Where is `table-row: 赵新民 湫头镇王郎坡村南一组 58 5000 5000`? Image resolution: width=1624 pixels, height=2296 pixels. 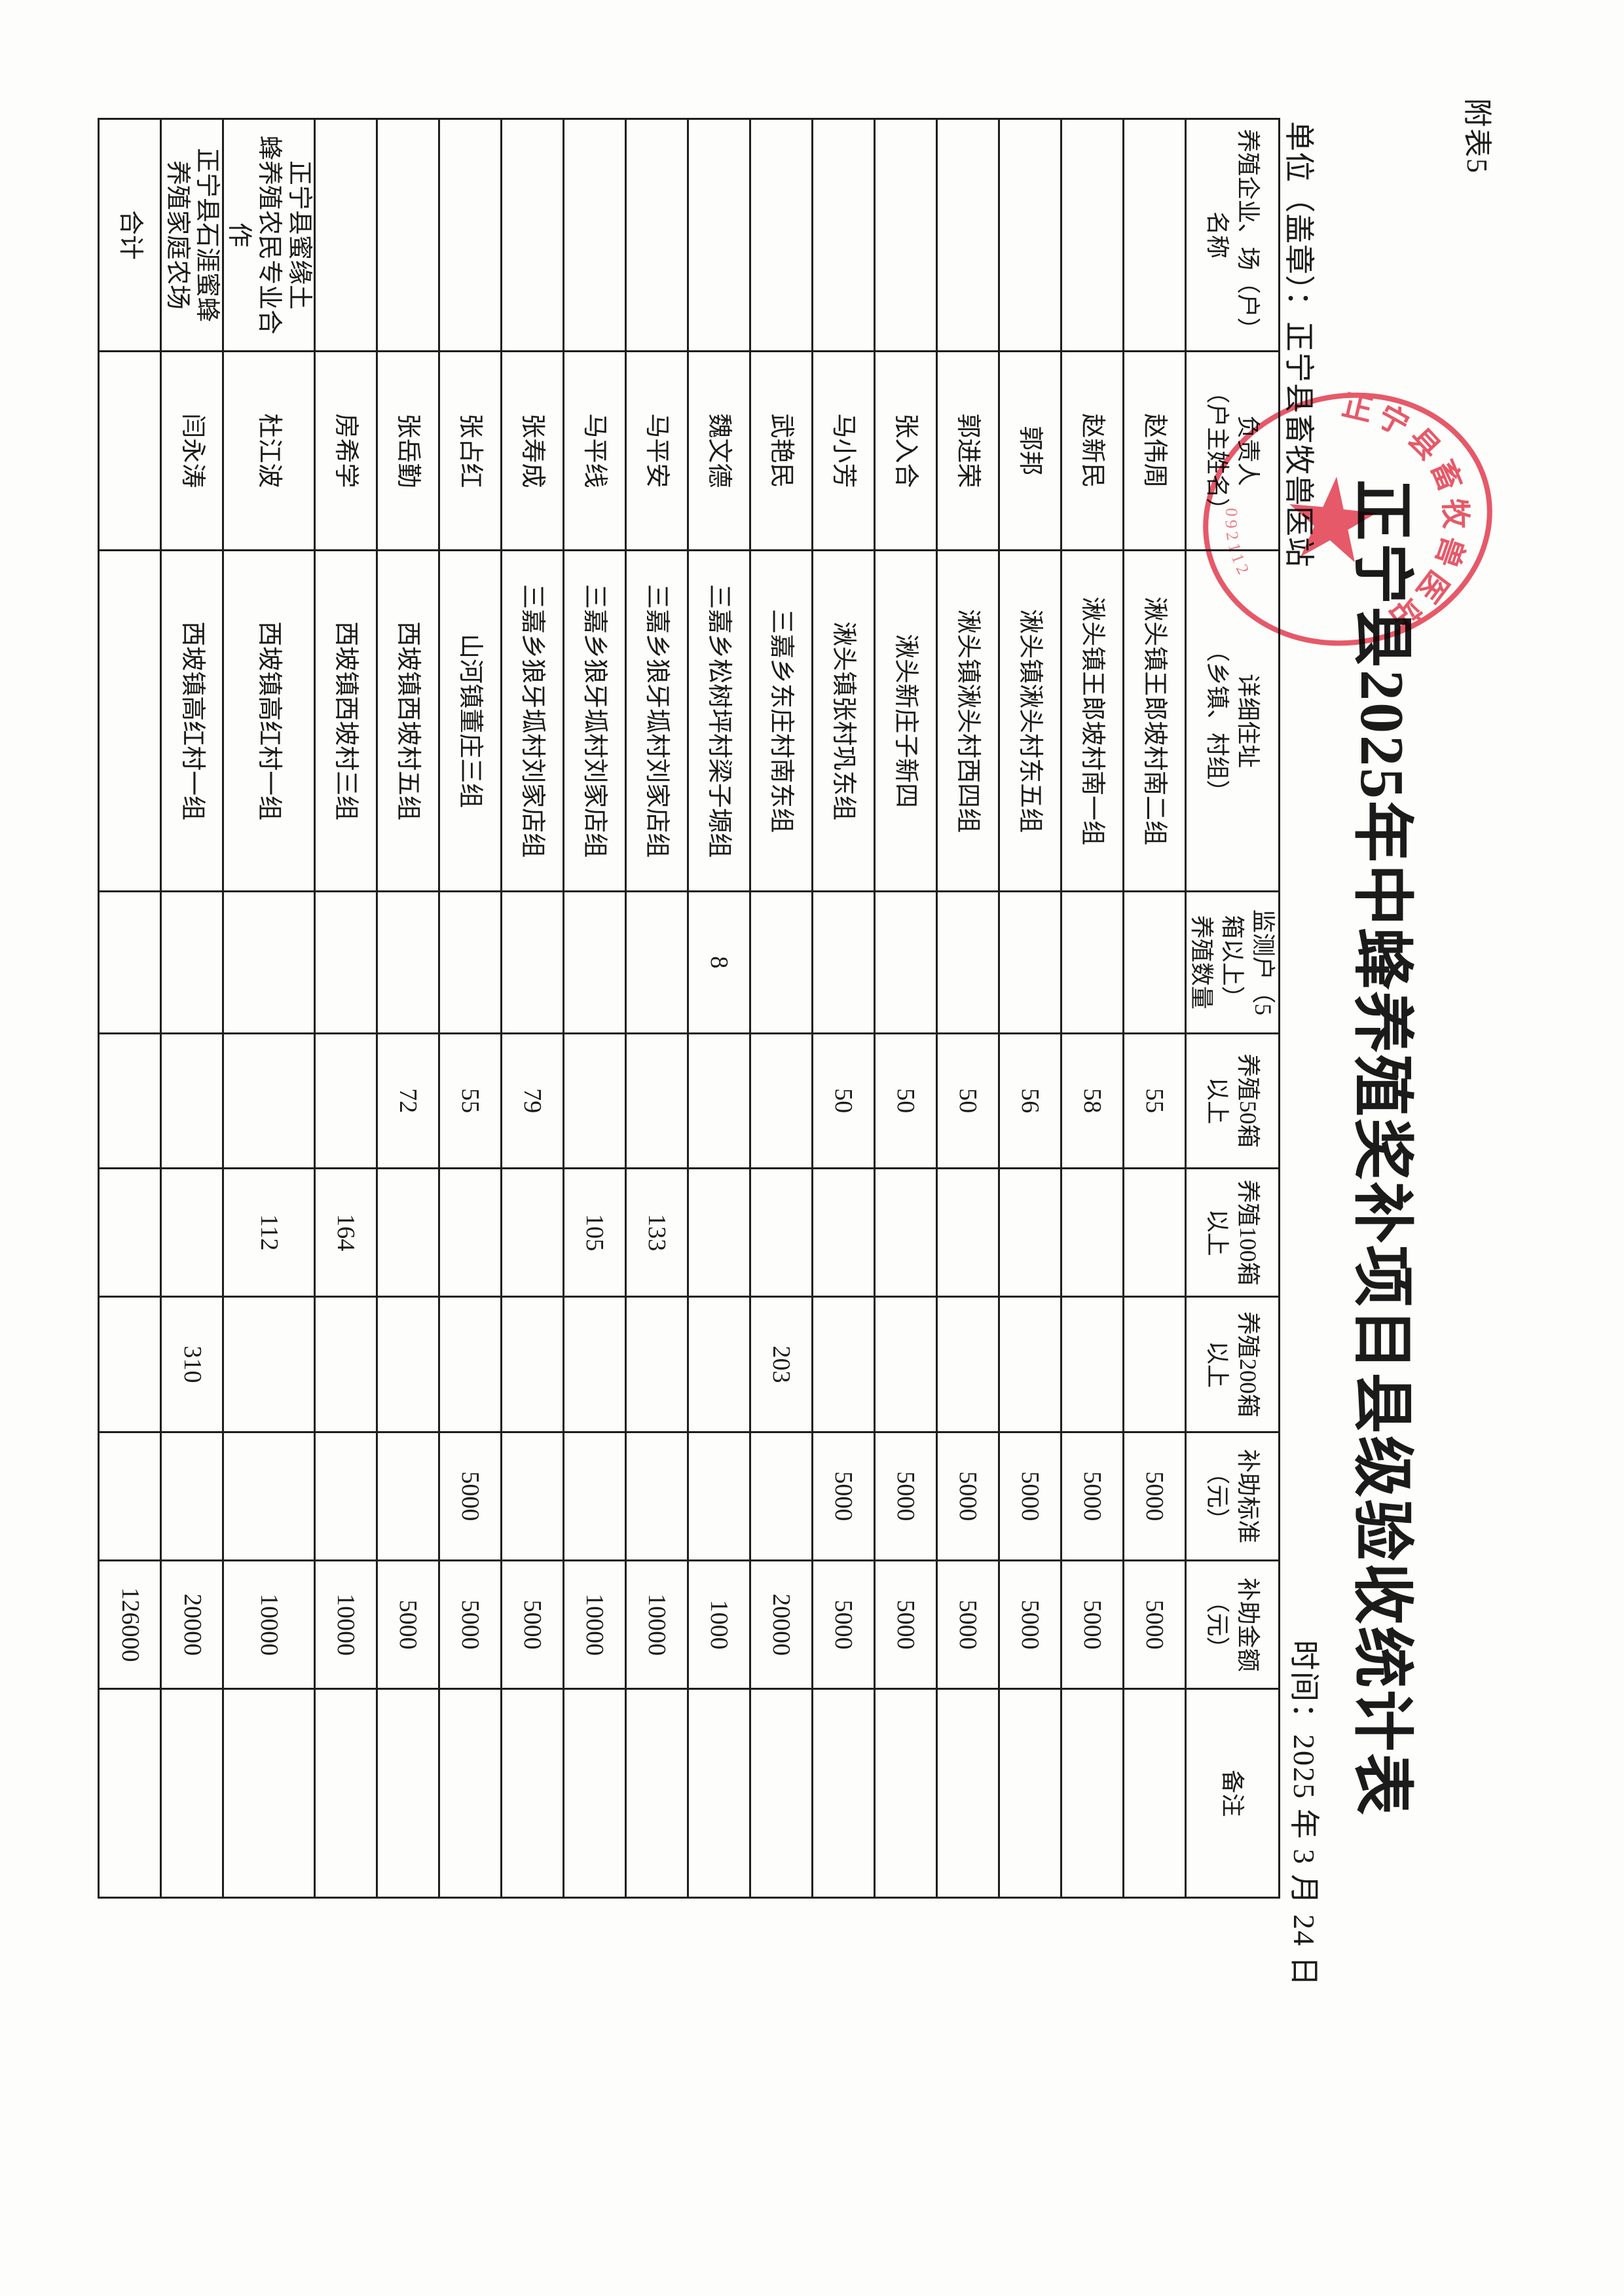 table-row: 赵新民 湫头镇王郎坡村南一组 58 5000 5000 is located at coordinates (1092, 1008).